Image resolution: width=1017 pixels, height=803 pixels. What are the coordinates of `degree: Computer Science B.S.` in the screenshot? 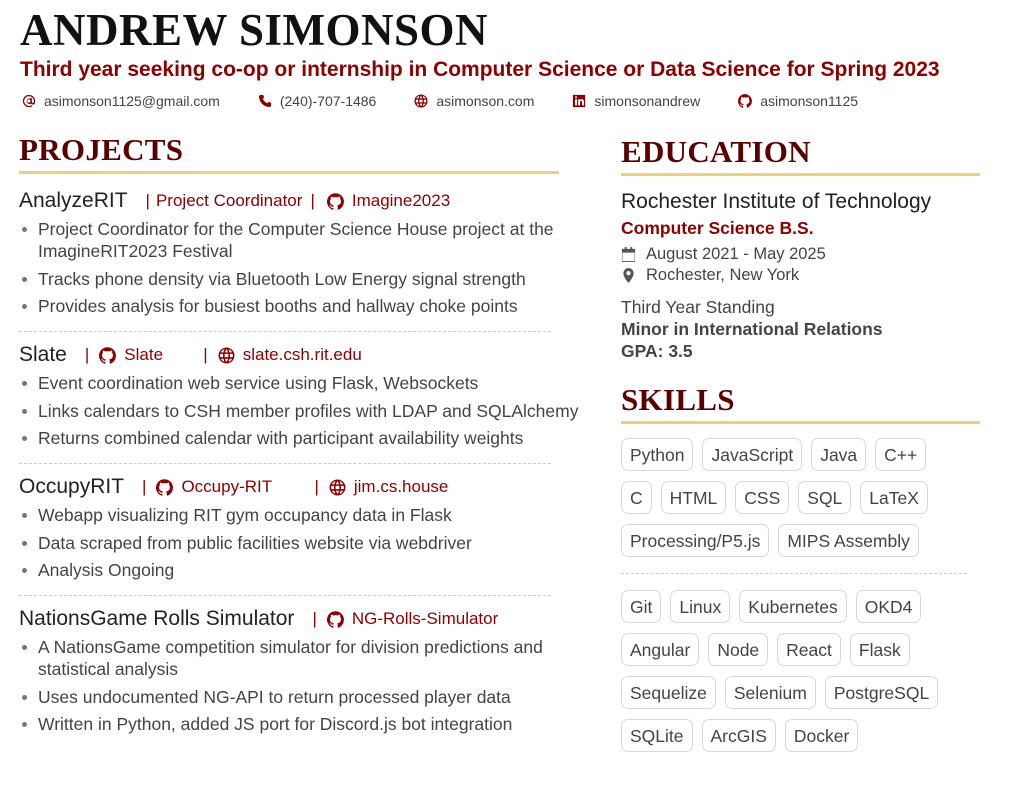 It's located at (717, 228).